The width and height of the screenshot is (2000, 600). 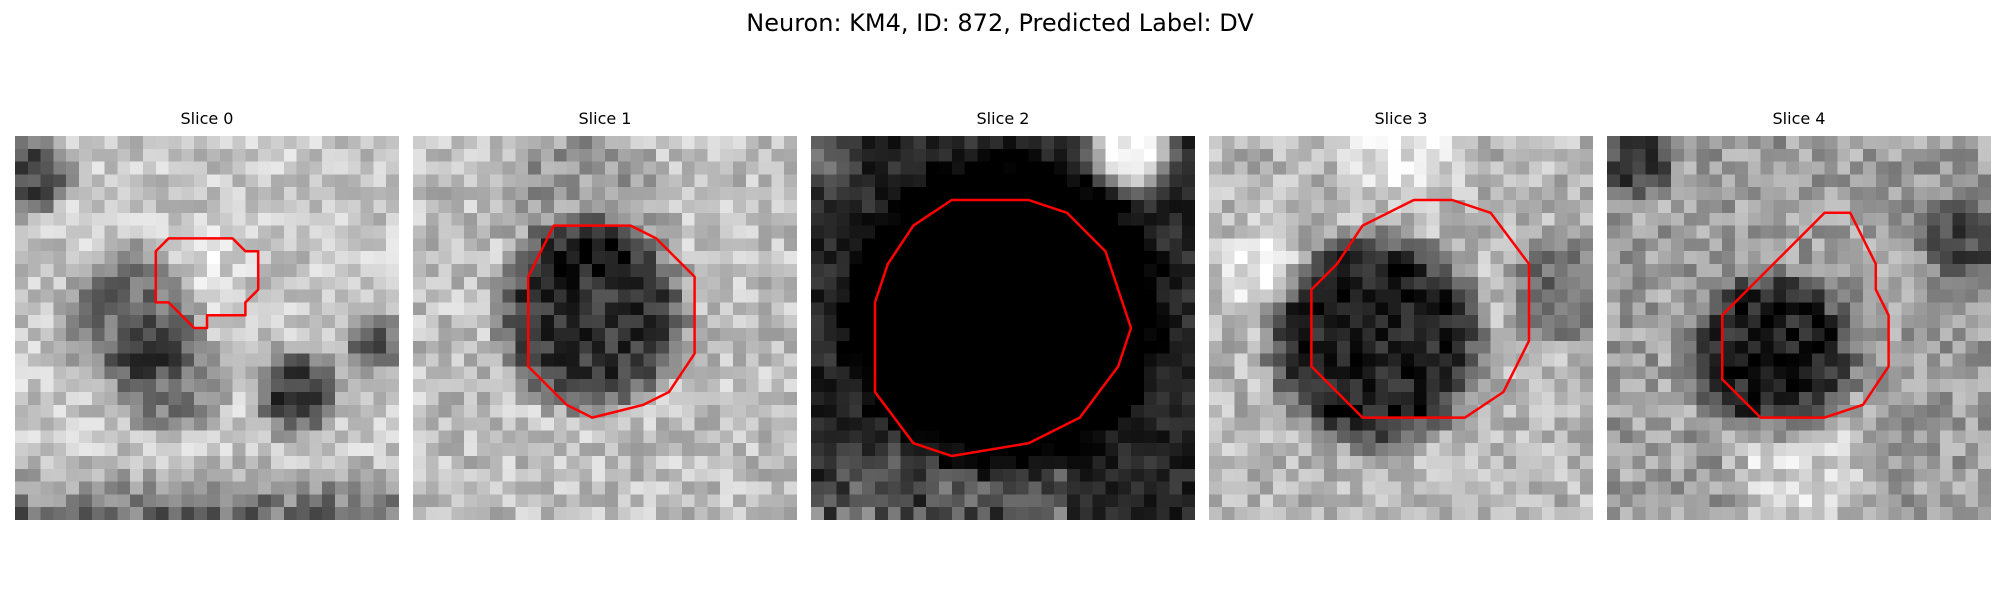 I want to click on slice-panel-4: Slice 4, so click(x=1799, y=314).